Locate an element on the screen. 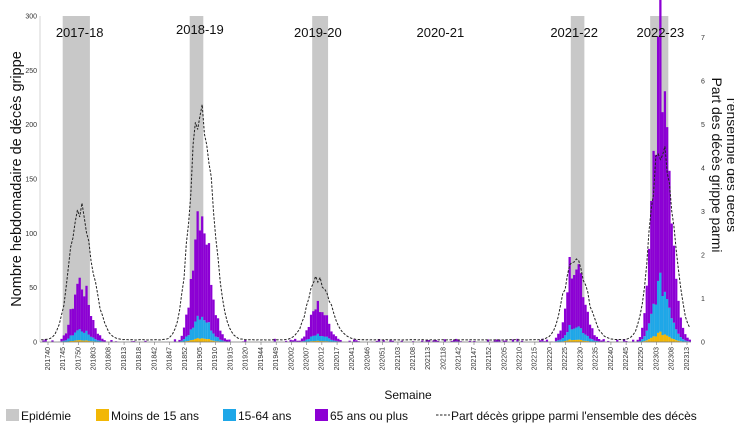  bar-201918-plus65 is located at coordinates (227, 340).